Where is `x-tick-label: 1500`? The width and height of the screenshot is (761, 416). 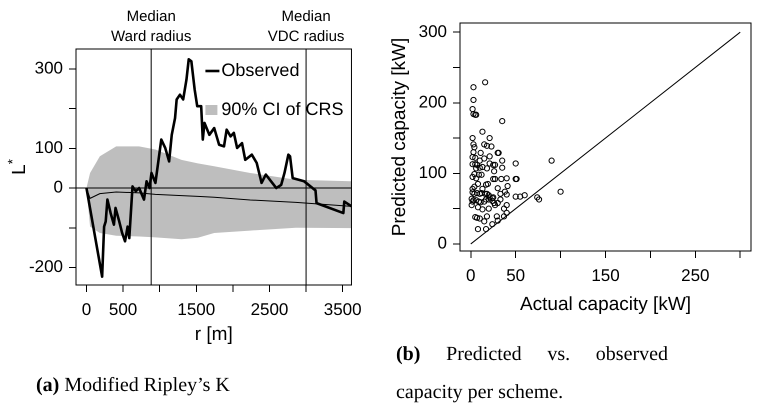 x-tick-label: 1500 is located at coordinates (196, 309).